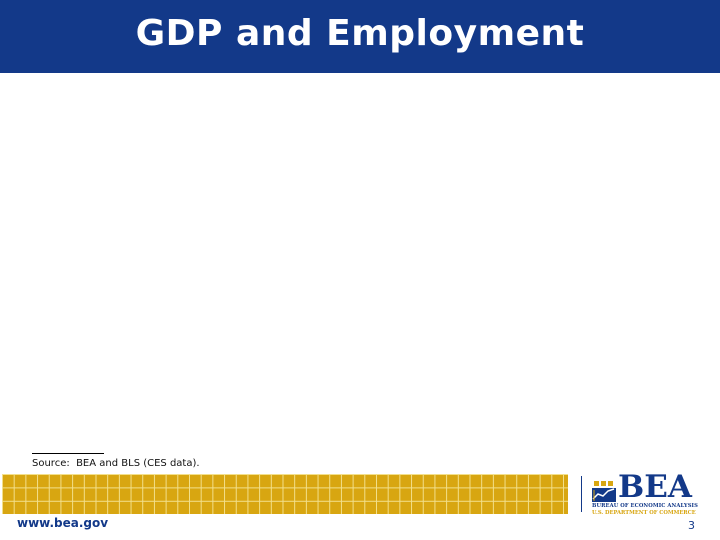  I want to click on decorative-grid-band, so click(285, 494).